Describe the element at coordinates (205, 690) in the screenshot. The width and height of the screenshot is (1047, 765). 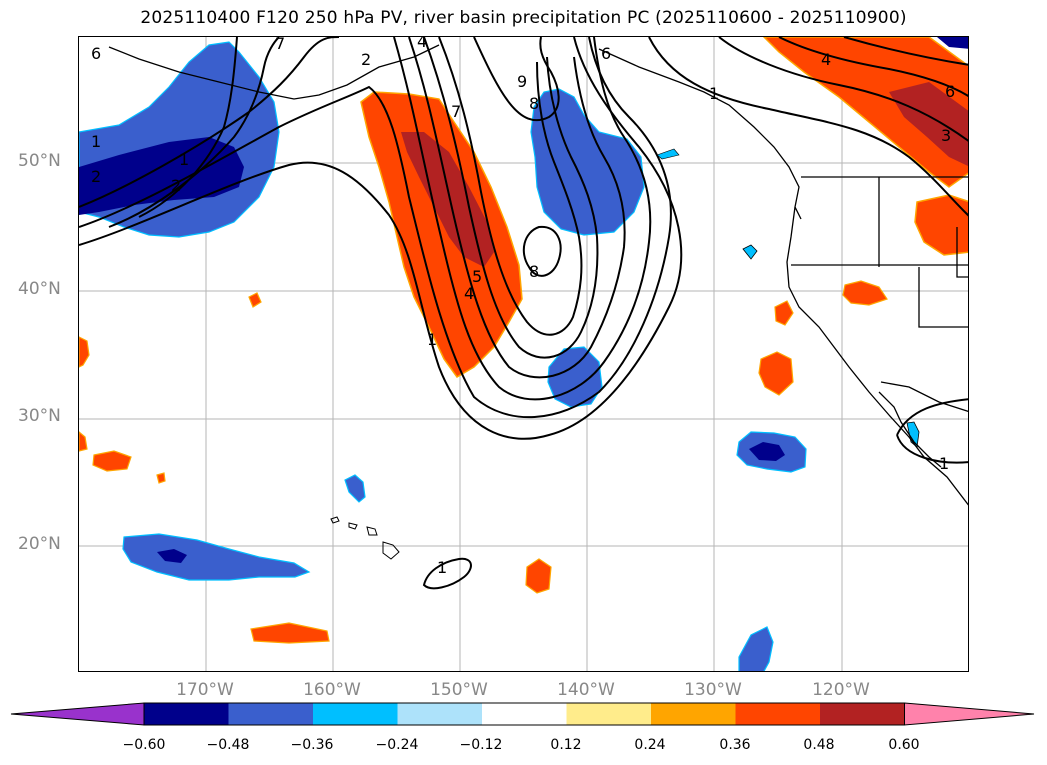
I see `lon-label-170w: 170°W` at that location.